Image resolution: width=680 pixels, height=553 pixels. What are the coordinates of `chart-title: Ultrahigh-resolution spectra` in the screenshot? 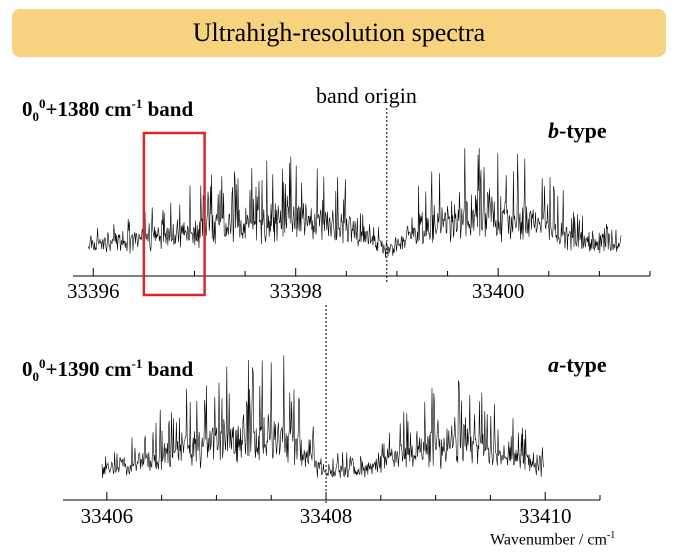 It's located at (339, 33).